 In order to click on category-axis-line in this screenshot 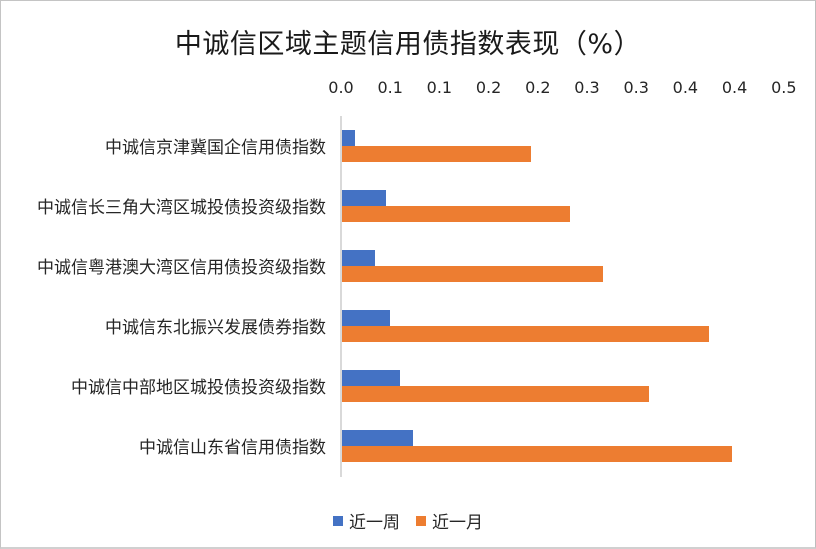, I will do `click(341, 296)`.